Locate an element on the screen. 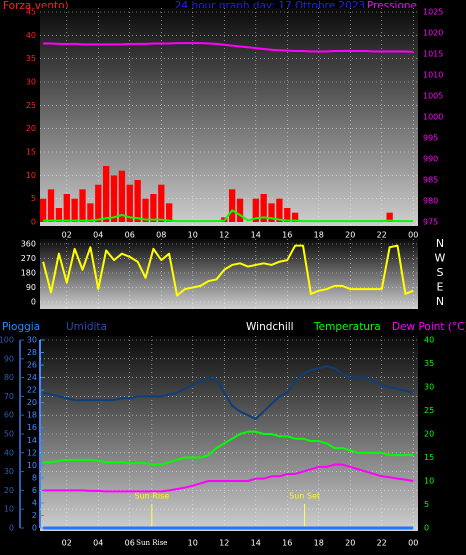  y-tick-label: 90 is located at coordinates (31, 287).